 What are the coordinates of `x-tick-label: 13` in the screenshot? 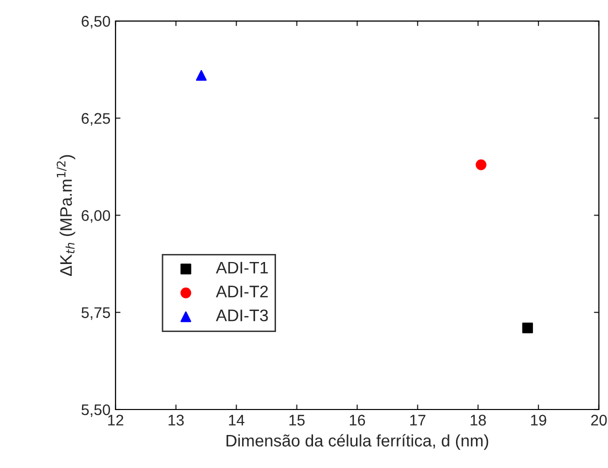 It's located at (176, 420).